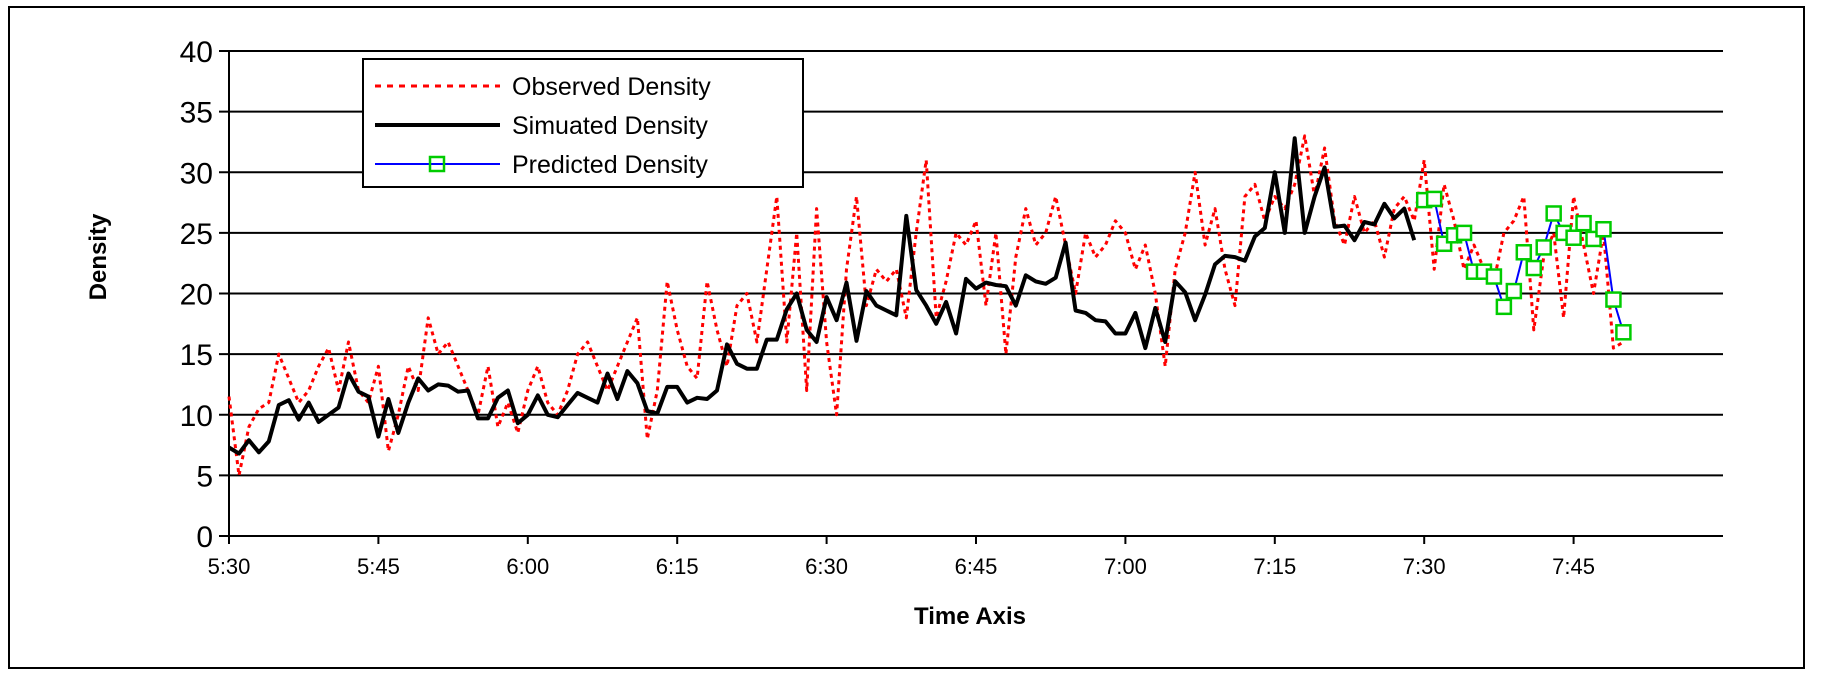 This screenshot has height=677, width=1821. I want to click on x-tick-label: 5:30, so click(229, 566).